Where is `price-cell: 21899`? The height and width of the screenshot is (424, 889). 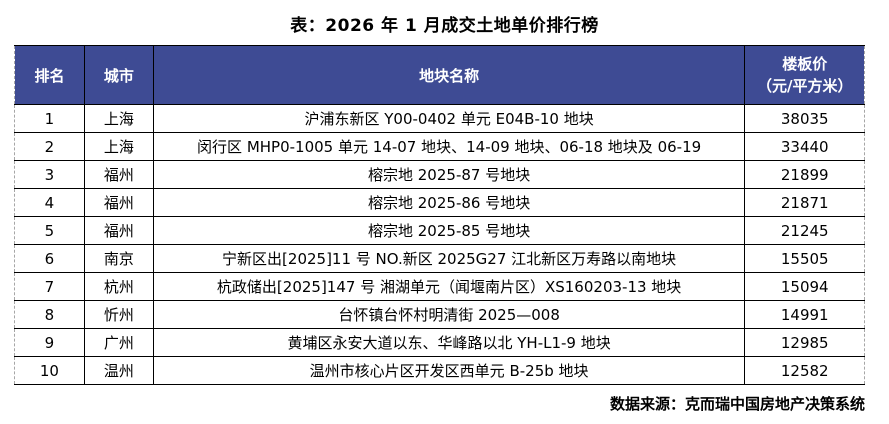 price-cell: 21899 is located at coordinates (804, 174).